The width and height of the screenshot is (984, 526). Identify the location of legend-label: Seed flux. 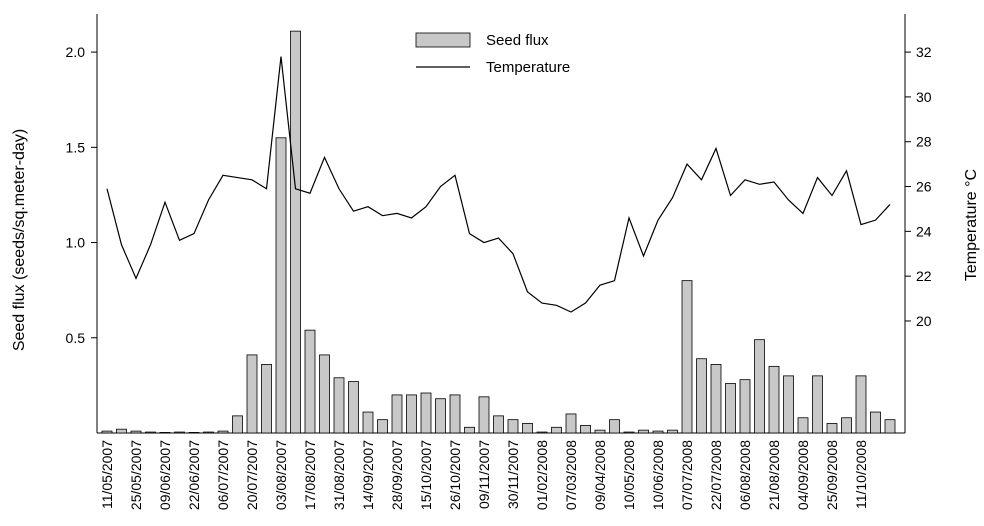
(517, 40).